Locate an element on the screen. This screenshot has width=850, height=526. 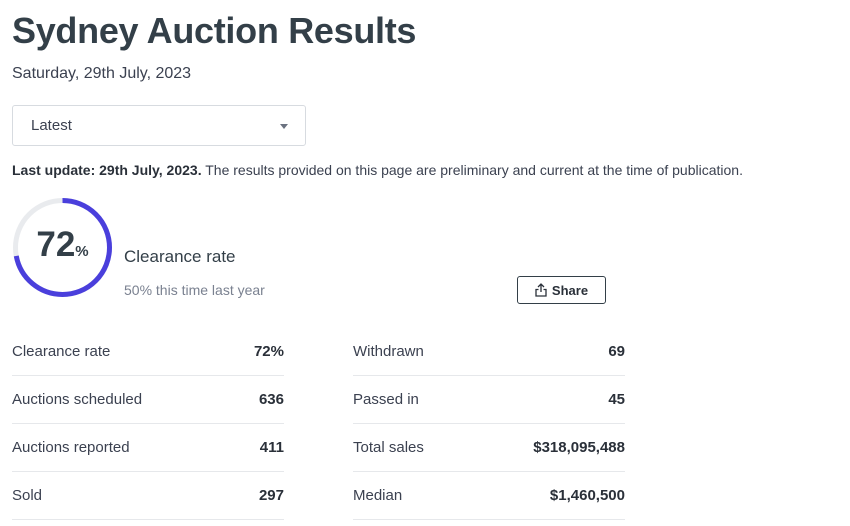
stat-row-auctions-scheduled: Auctions scheduled 636 is located at coordinates (148, 400).